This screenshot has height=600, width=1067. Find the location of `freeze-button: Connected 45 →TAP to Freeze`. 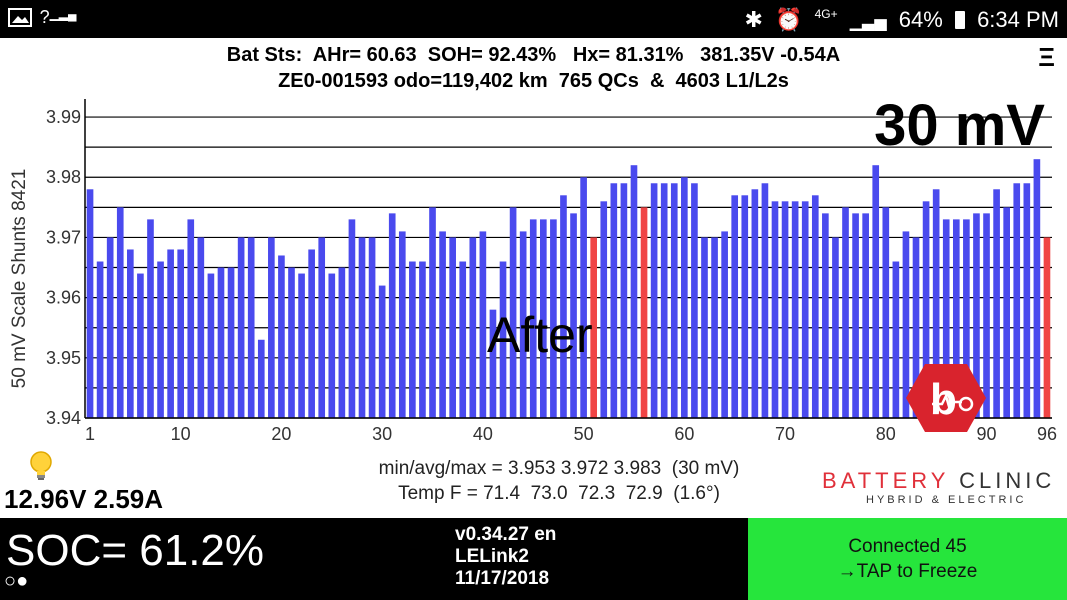

freeze-button: Connected 45 →TAP to Freeze is located at coordinates (907, 559).